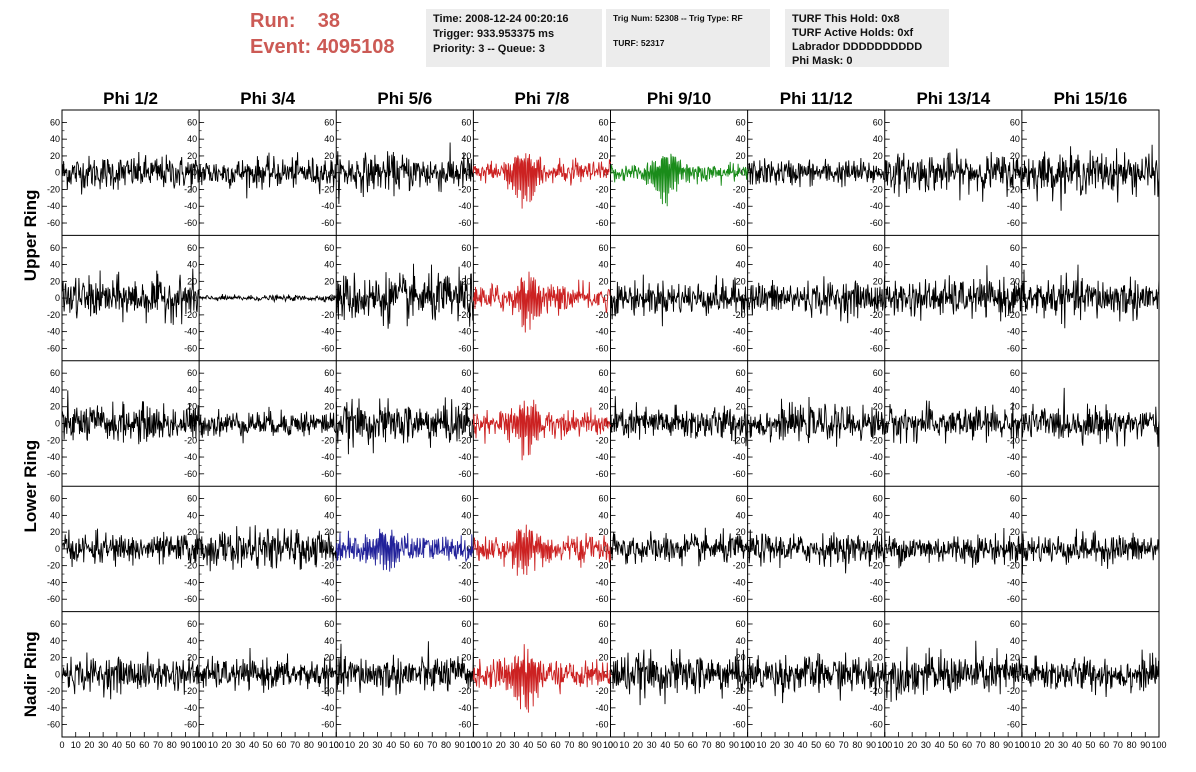  I want to click on waveform-trace-r2-c2, so click(404, 426).